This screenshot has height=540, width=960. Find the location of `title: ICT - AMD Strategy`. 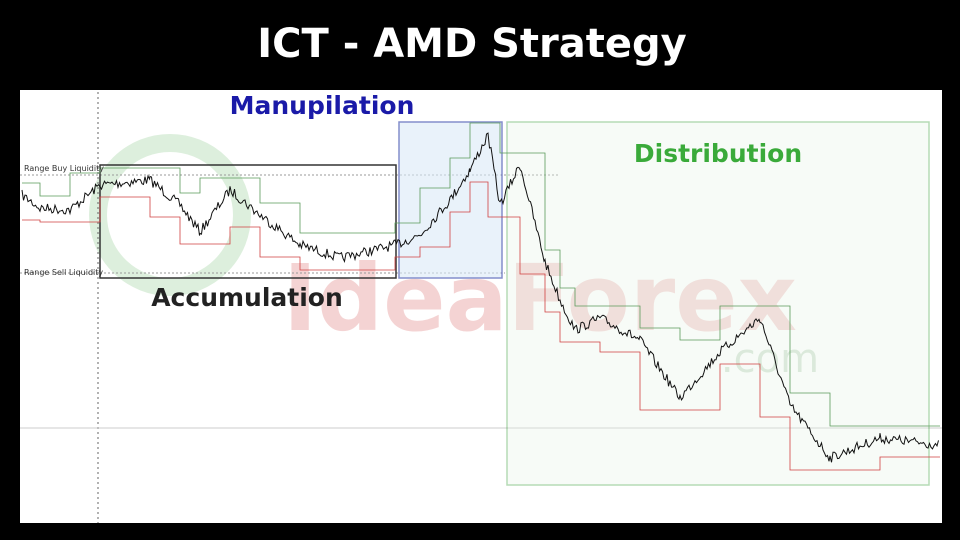

title: ICT - AMD Strategy is located at coordinates (471, 44).